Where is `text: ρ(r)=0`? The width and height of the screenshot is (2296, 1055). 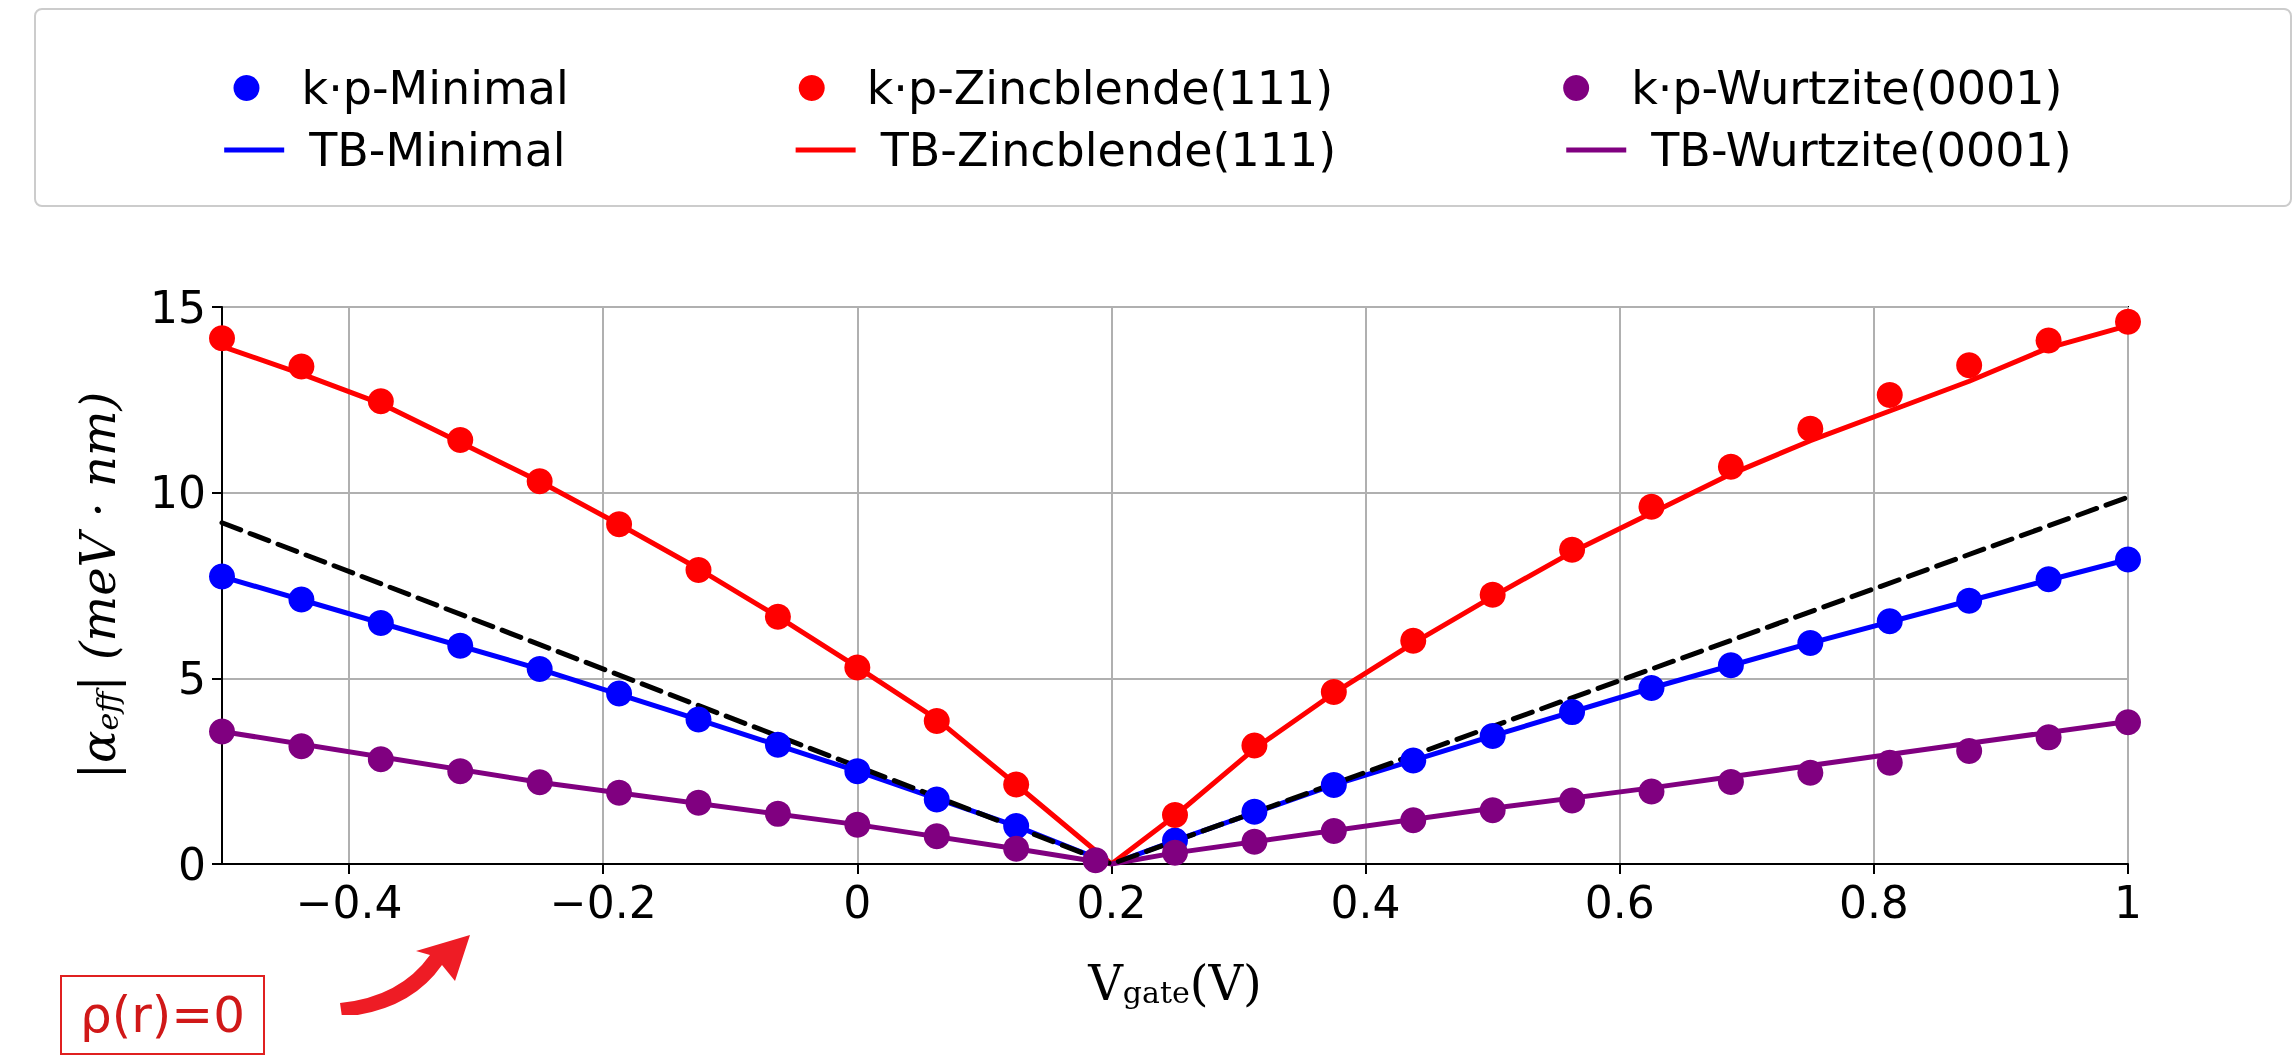
text: ρ(r)=0 is located at coordinates (163, 1015).